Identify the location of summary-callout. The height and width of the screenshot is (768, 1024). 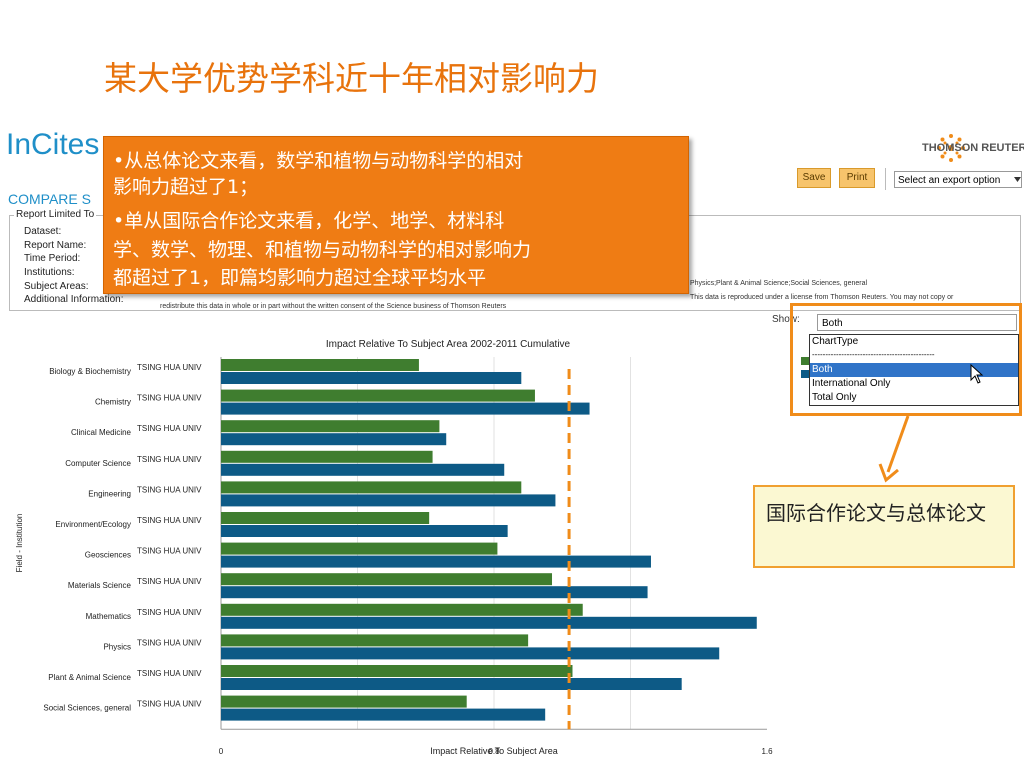
(396, 215).